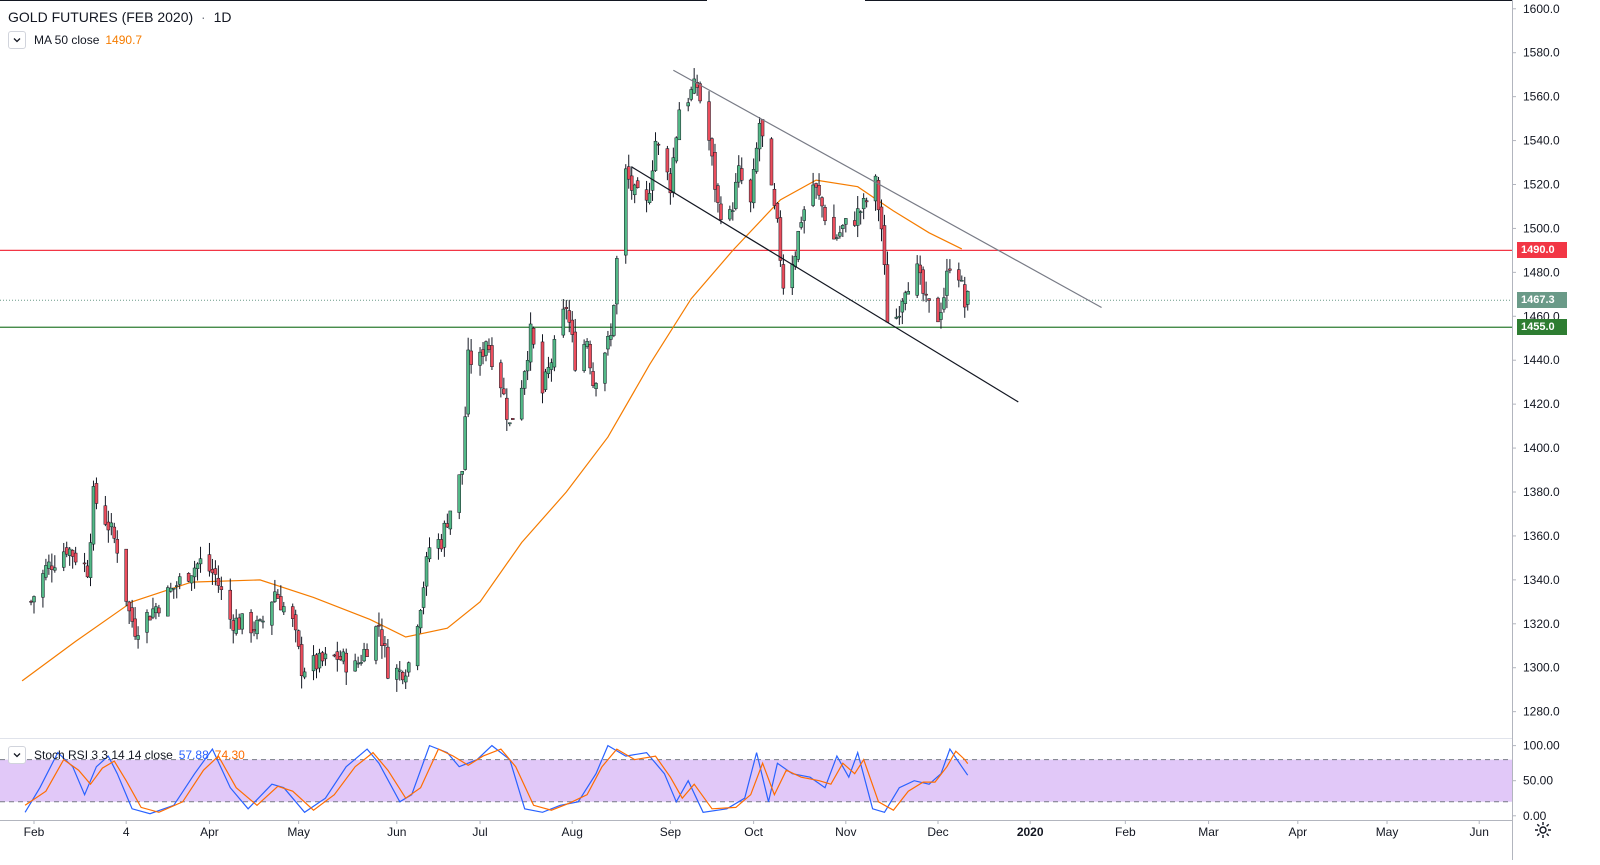  I want to click on trendlines-layer, so click(866, 236).